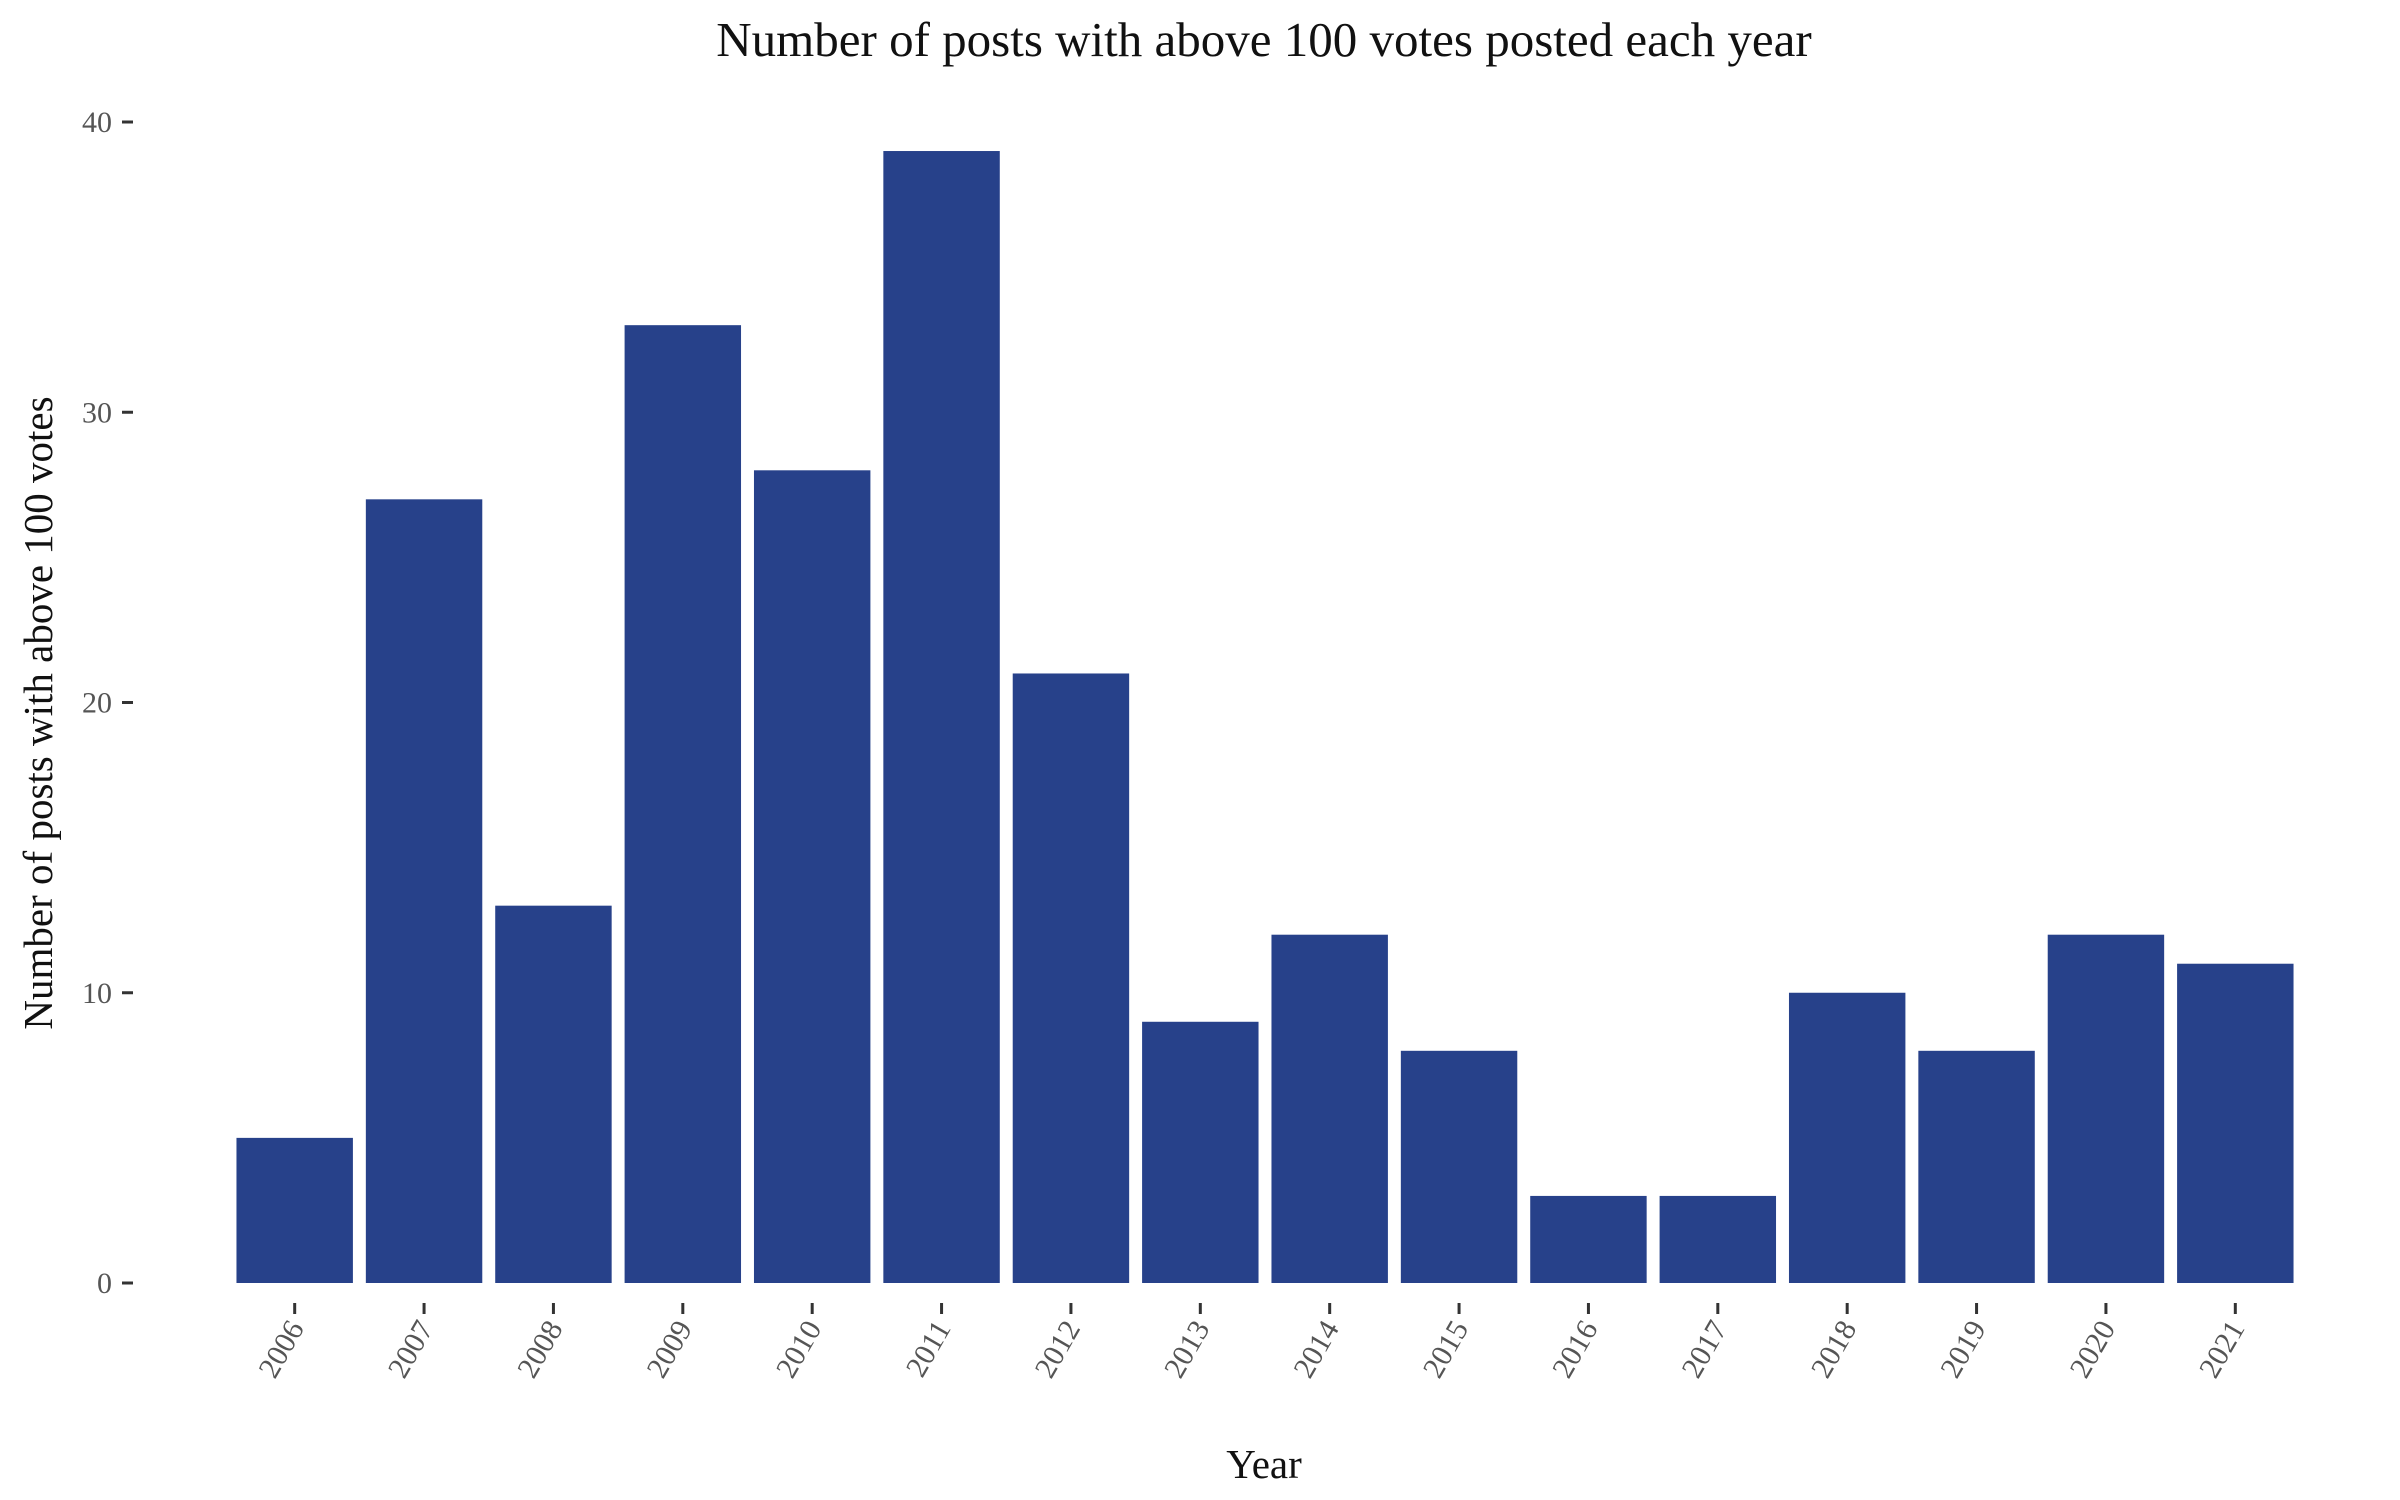 This screenshot has height=1500, width=2400. What do you see at coordinates (1718, 1239) in the screenshot?
I see `bar-2017` at bounding box center [1718, 1239].